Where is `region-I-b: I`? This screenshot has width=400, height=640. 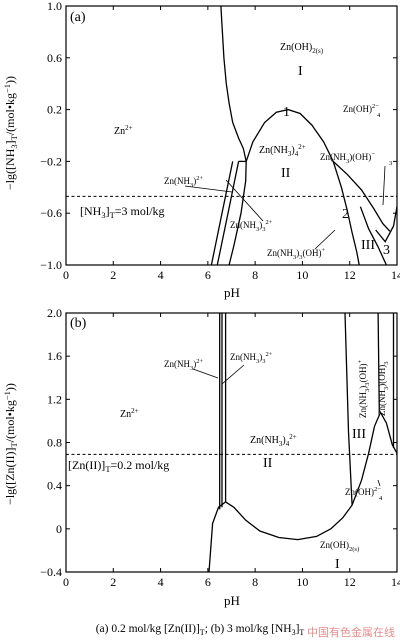
region-I-b: I is located at coordinates (337, 564).